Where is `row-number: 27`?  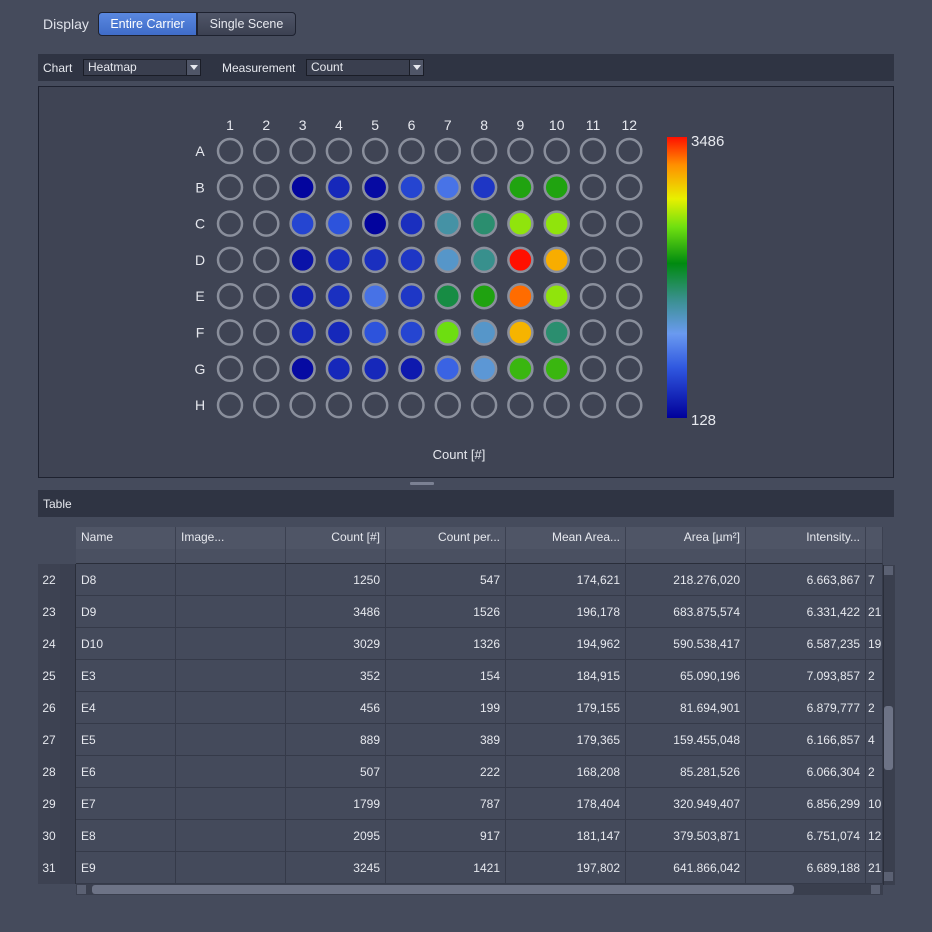
row-number: 27 is located at coordinates (49, 740).